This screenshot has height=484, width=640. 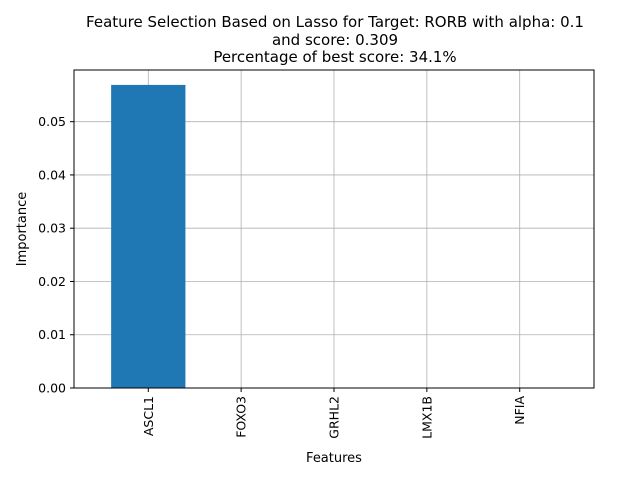 What do you see at coordinates (241, 417) in the screenshot?
I see `x-tick-label: FOXO3` at bounding box center [241, 417].